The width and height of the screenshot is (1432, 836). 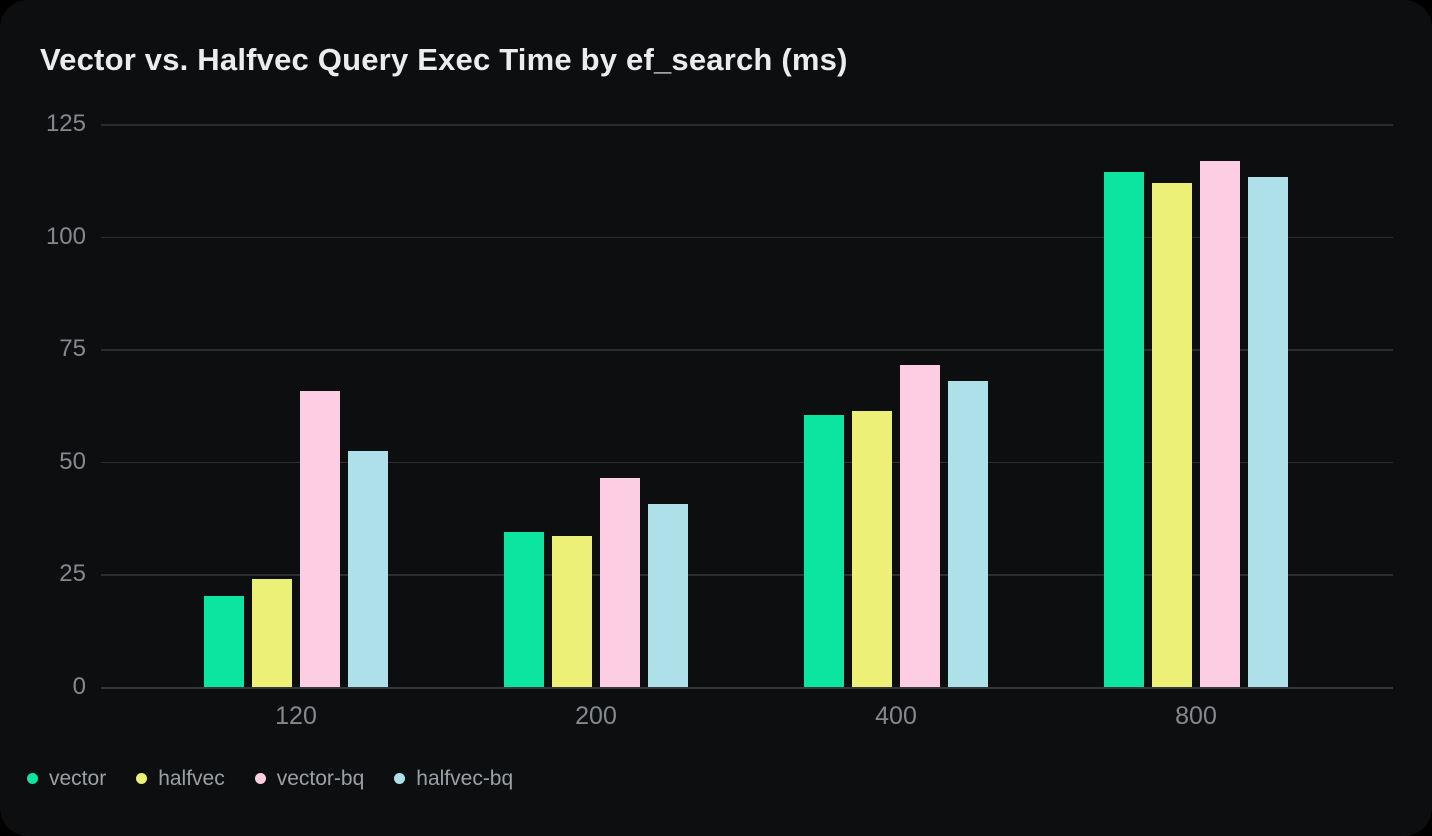 What do you see at coordinates (1196, 716) in the screenshot?
I see `x-tick-label-800: 800` at bounding box center [1196, 716].